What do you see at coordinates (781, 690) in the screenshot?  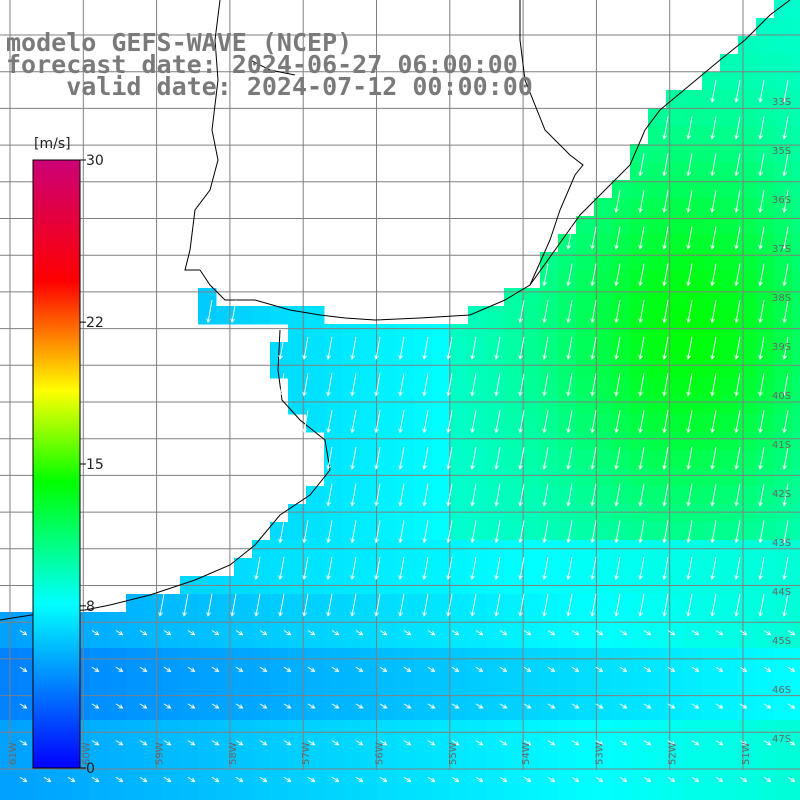 I see `lat-label: 46S` at bounding box center [781, 690].